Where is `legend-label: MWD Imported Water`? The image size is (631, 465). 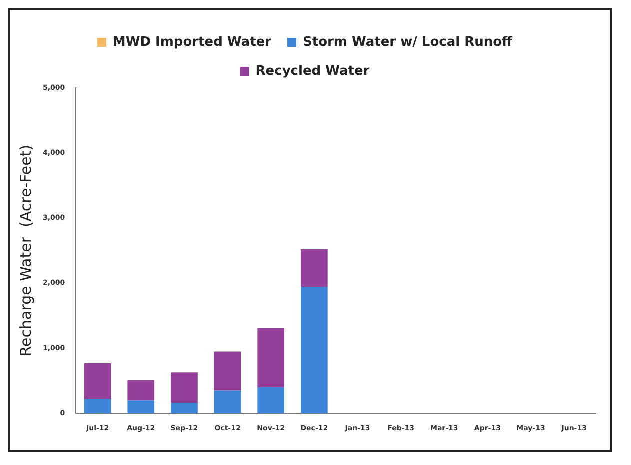 legend-label: MWD Imported Water is located at coordinates (192, 42).